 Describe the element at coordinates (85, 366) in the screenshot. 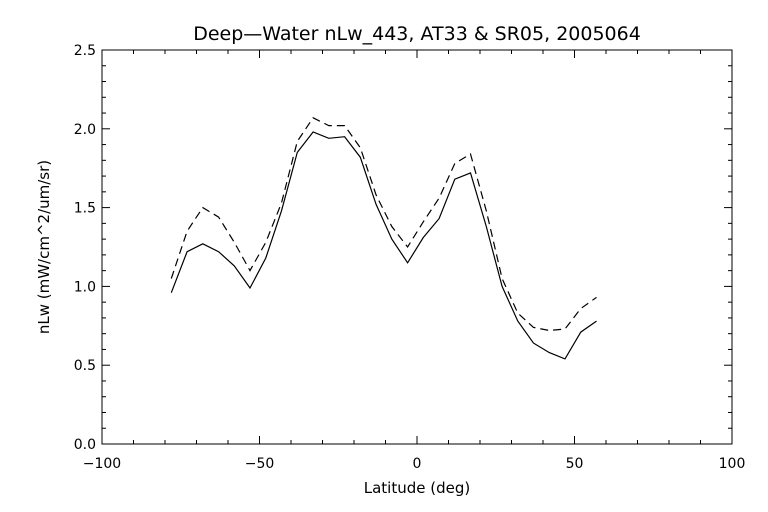

I see `y-tick-label: 0.5` at that location.